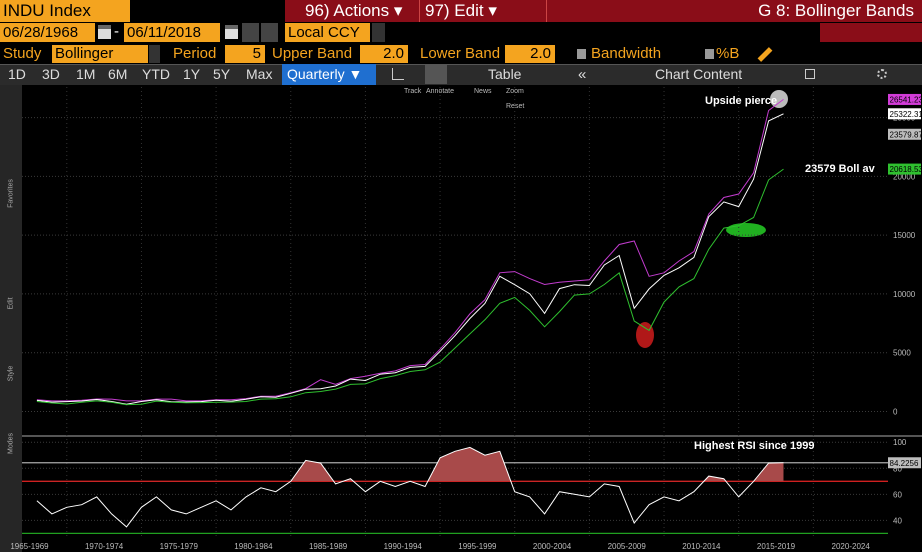 This screenshot has height=552, width=922. I want to click on bar-icon, so click(436, 74).